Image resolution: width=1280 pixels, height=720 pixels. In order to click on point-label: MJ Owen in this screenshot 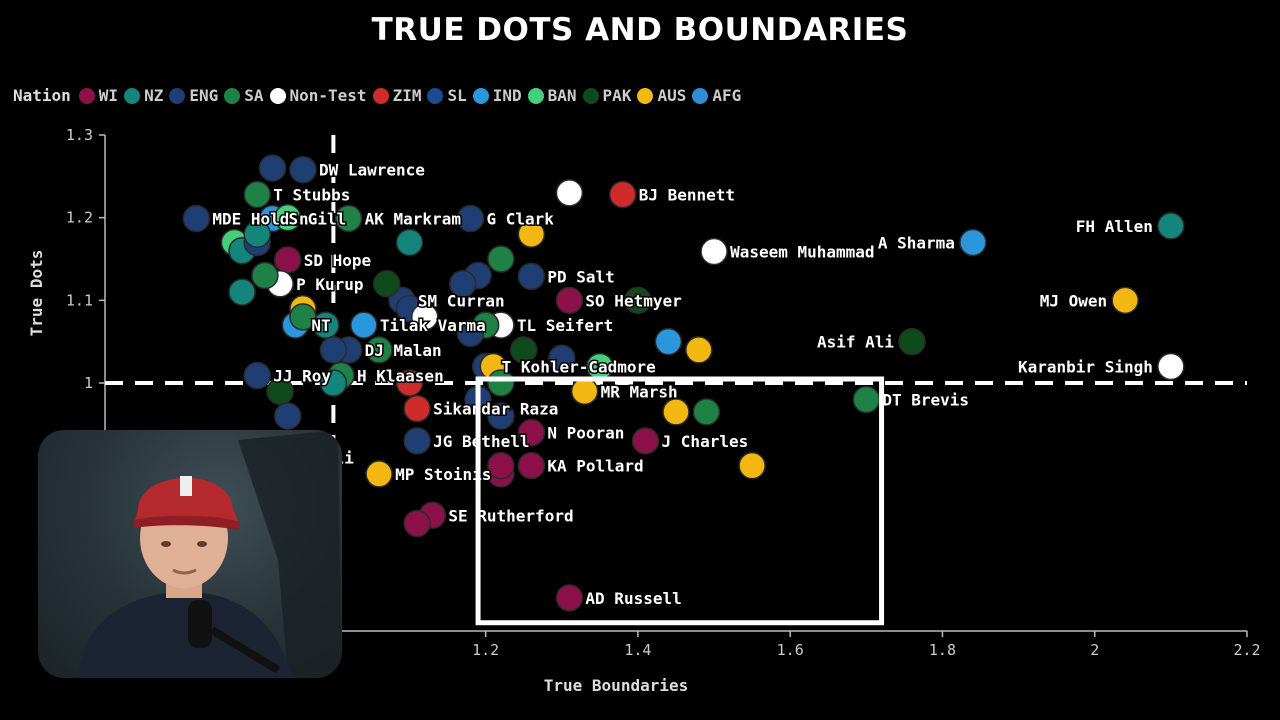, I will do `click(1073, 300)`.